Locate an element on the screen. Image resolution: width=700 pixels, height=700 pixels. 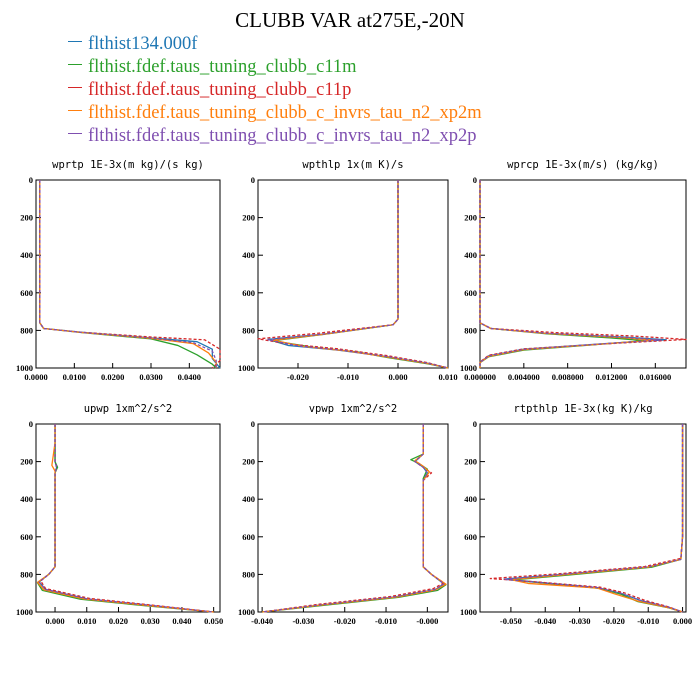
x-tick-label: 0.0400 is located at coordinates (189, 377).